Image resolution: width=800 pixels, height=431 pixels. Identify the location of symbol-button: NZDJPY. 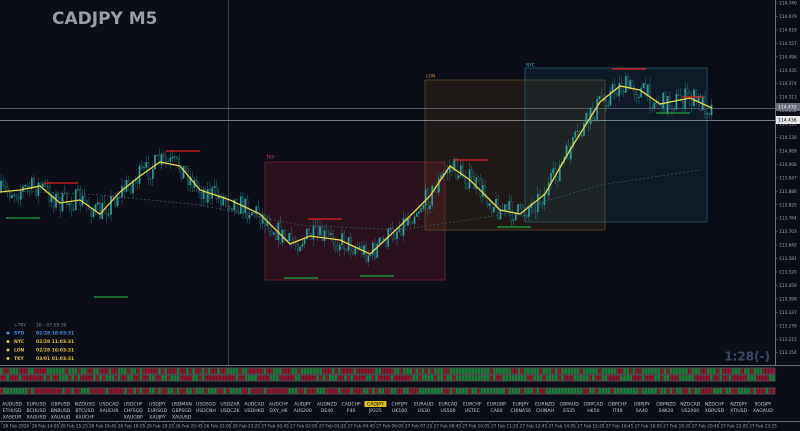
(738, 405).